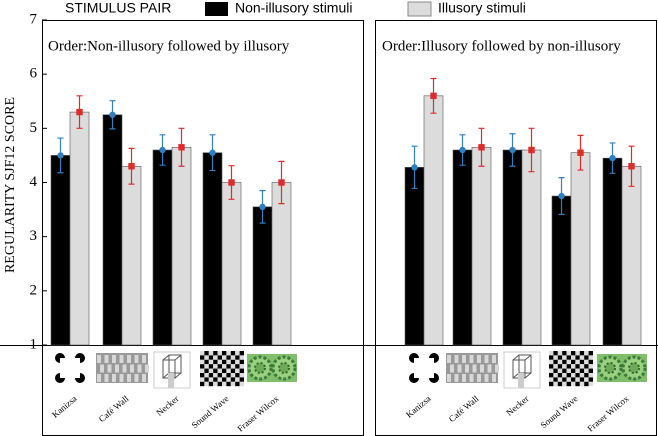 Image resolution: width=658 pixels, height=436 pixels. What do you see at coordinates (10, 185) in the screenshot?
I see `y-axis-label: REGULARITY SJF12 SCORE` at bounding box center [10, 185].